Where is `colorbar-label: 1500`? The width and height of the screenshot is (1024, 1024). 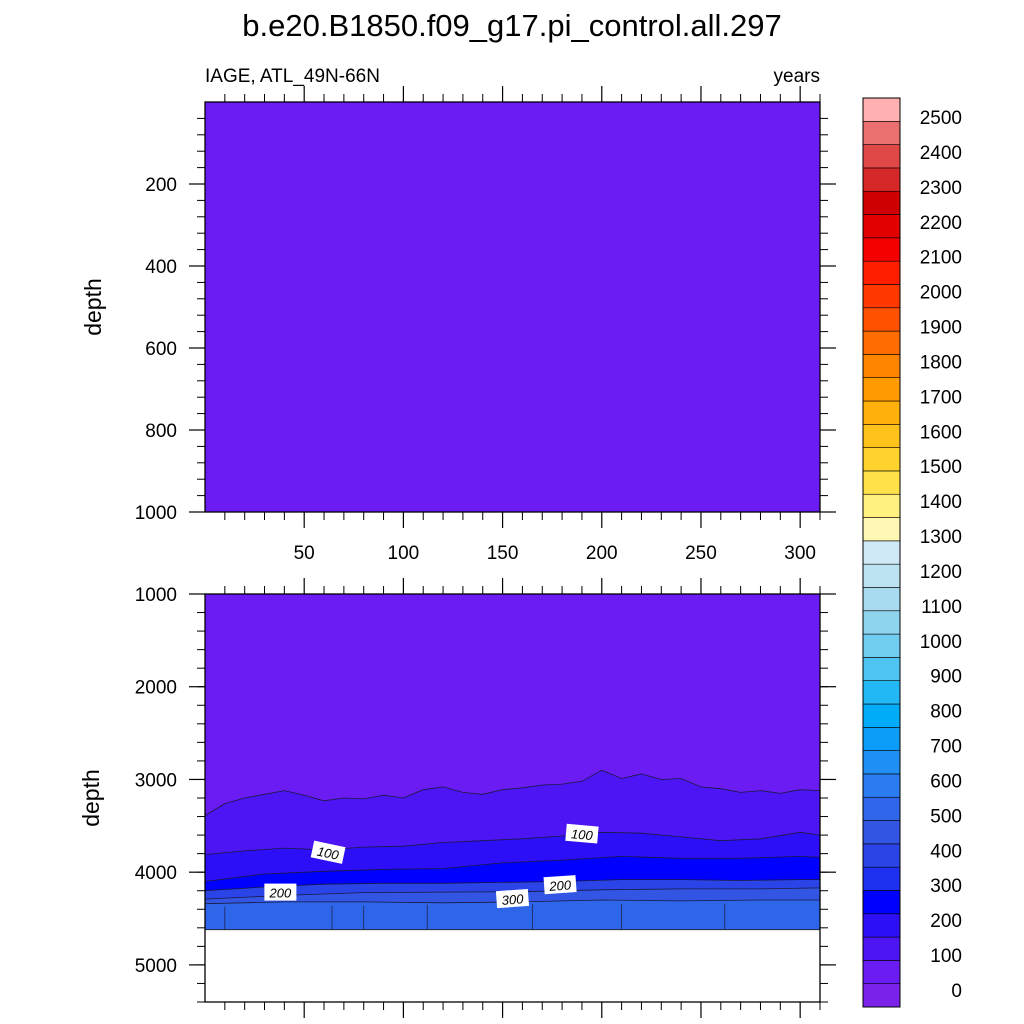
colorbar-label: 1500 is located at coordinates (941, 467).